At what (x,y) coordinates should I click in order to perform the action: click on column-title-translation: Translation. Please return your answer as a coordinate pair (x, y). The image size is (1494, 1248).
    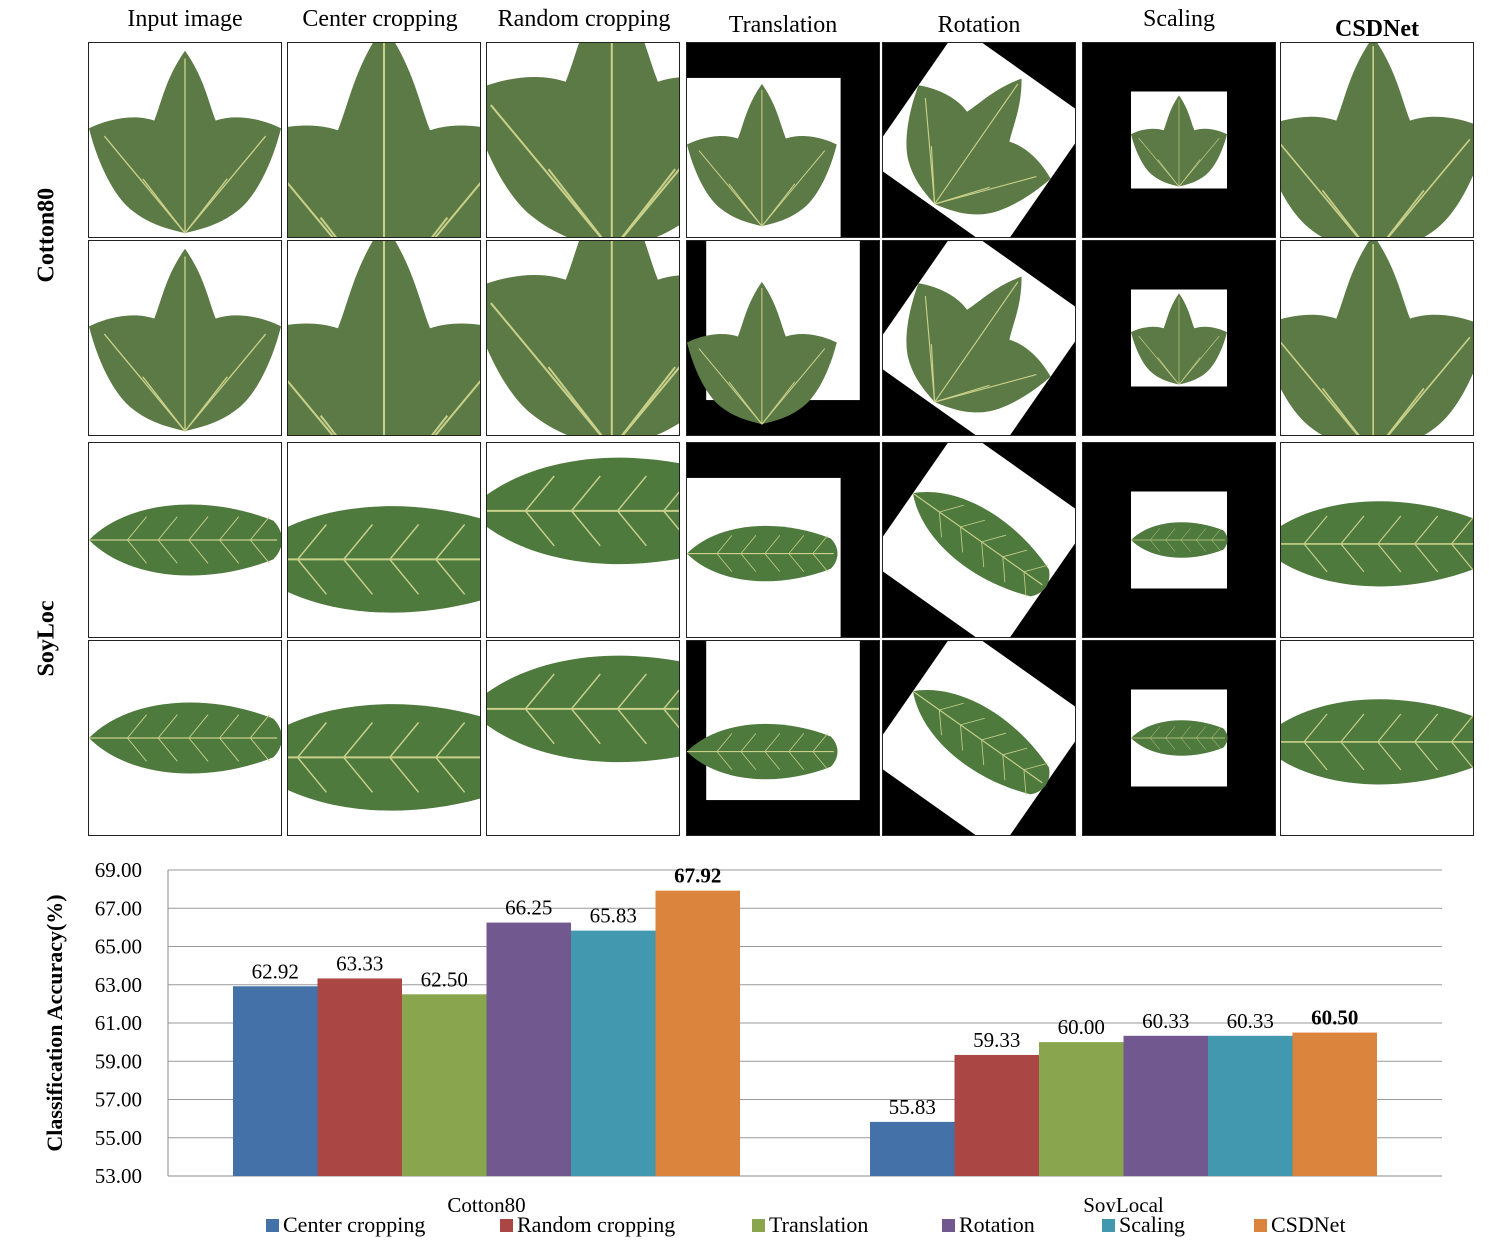
    Looking at the image, I should click on (783, 25).